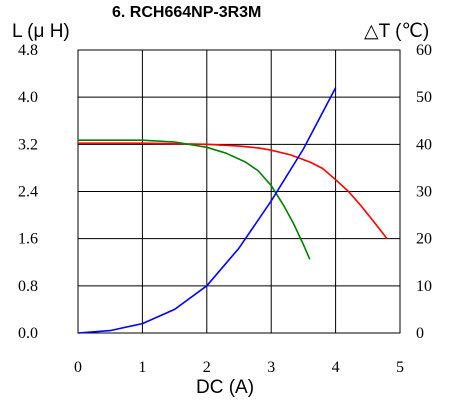  What do you see at coordinates (424, 192) in the screenshot?
I see `y-right-tick-label: 30` at bounding box center [424, 192].